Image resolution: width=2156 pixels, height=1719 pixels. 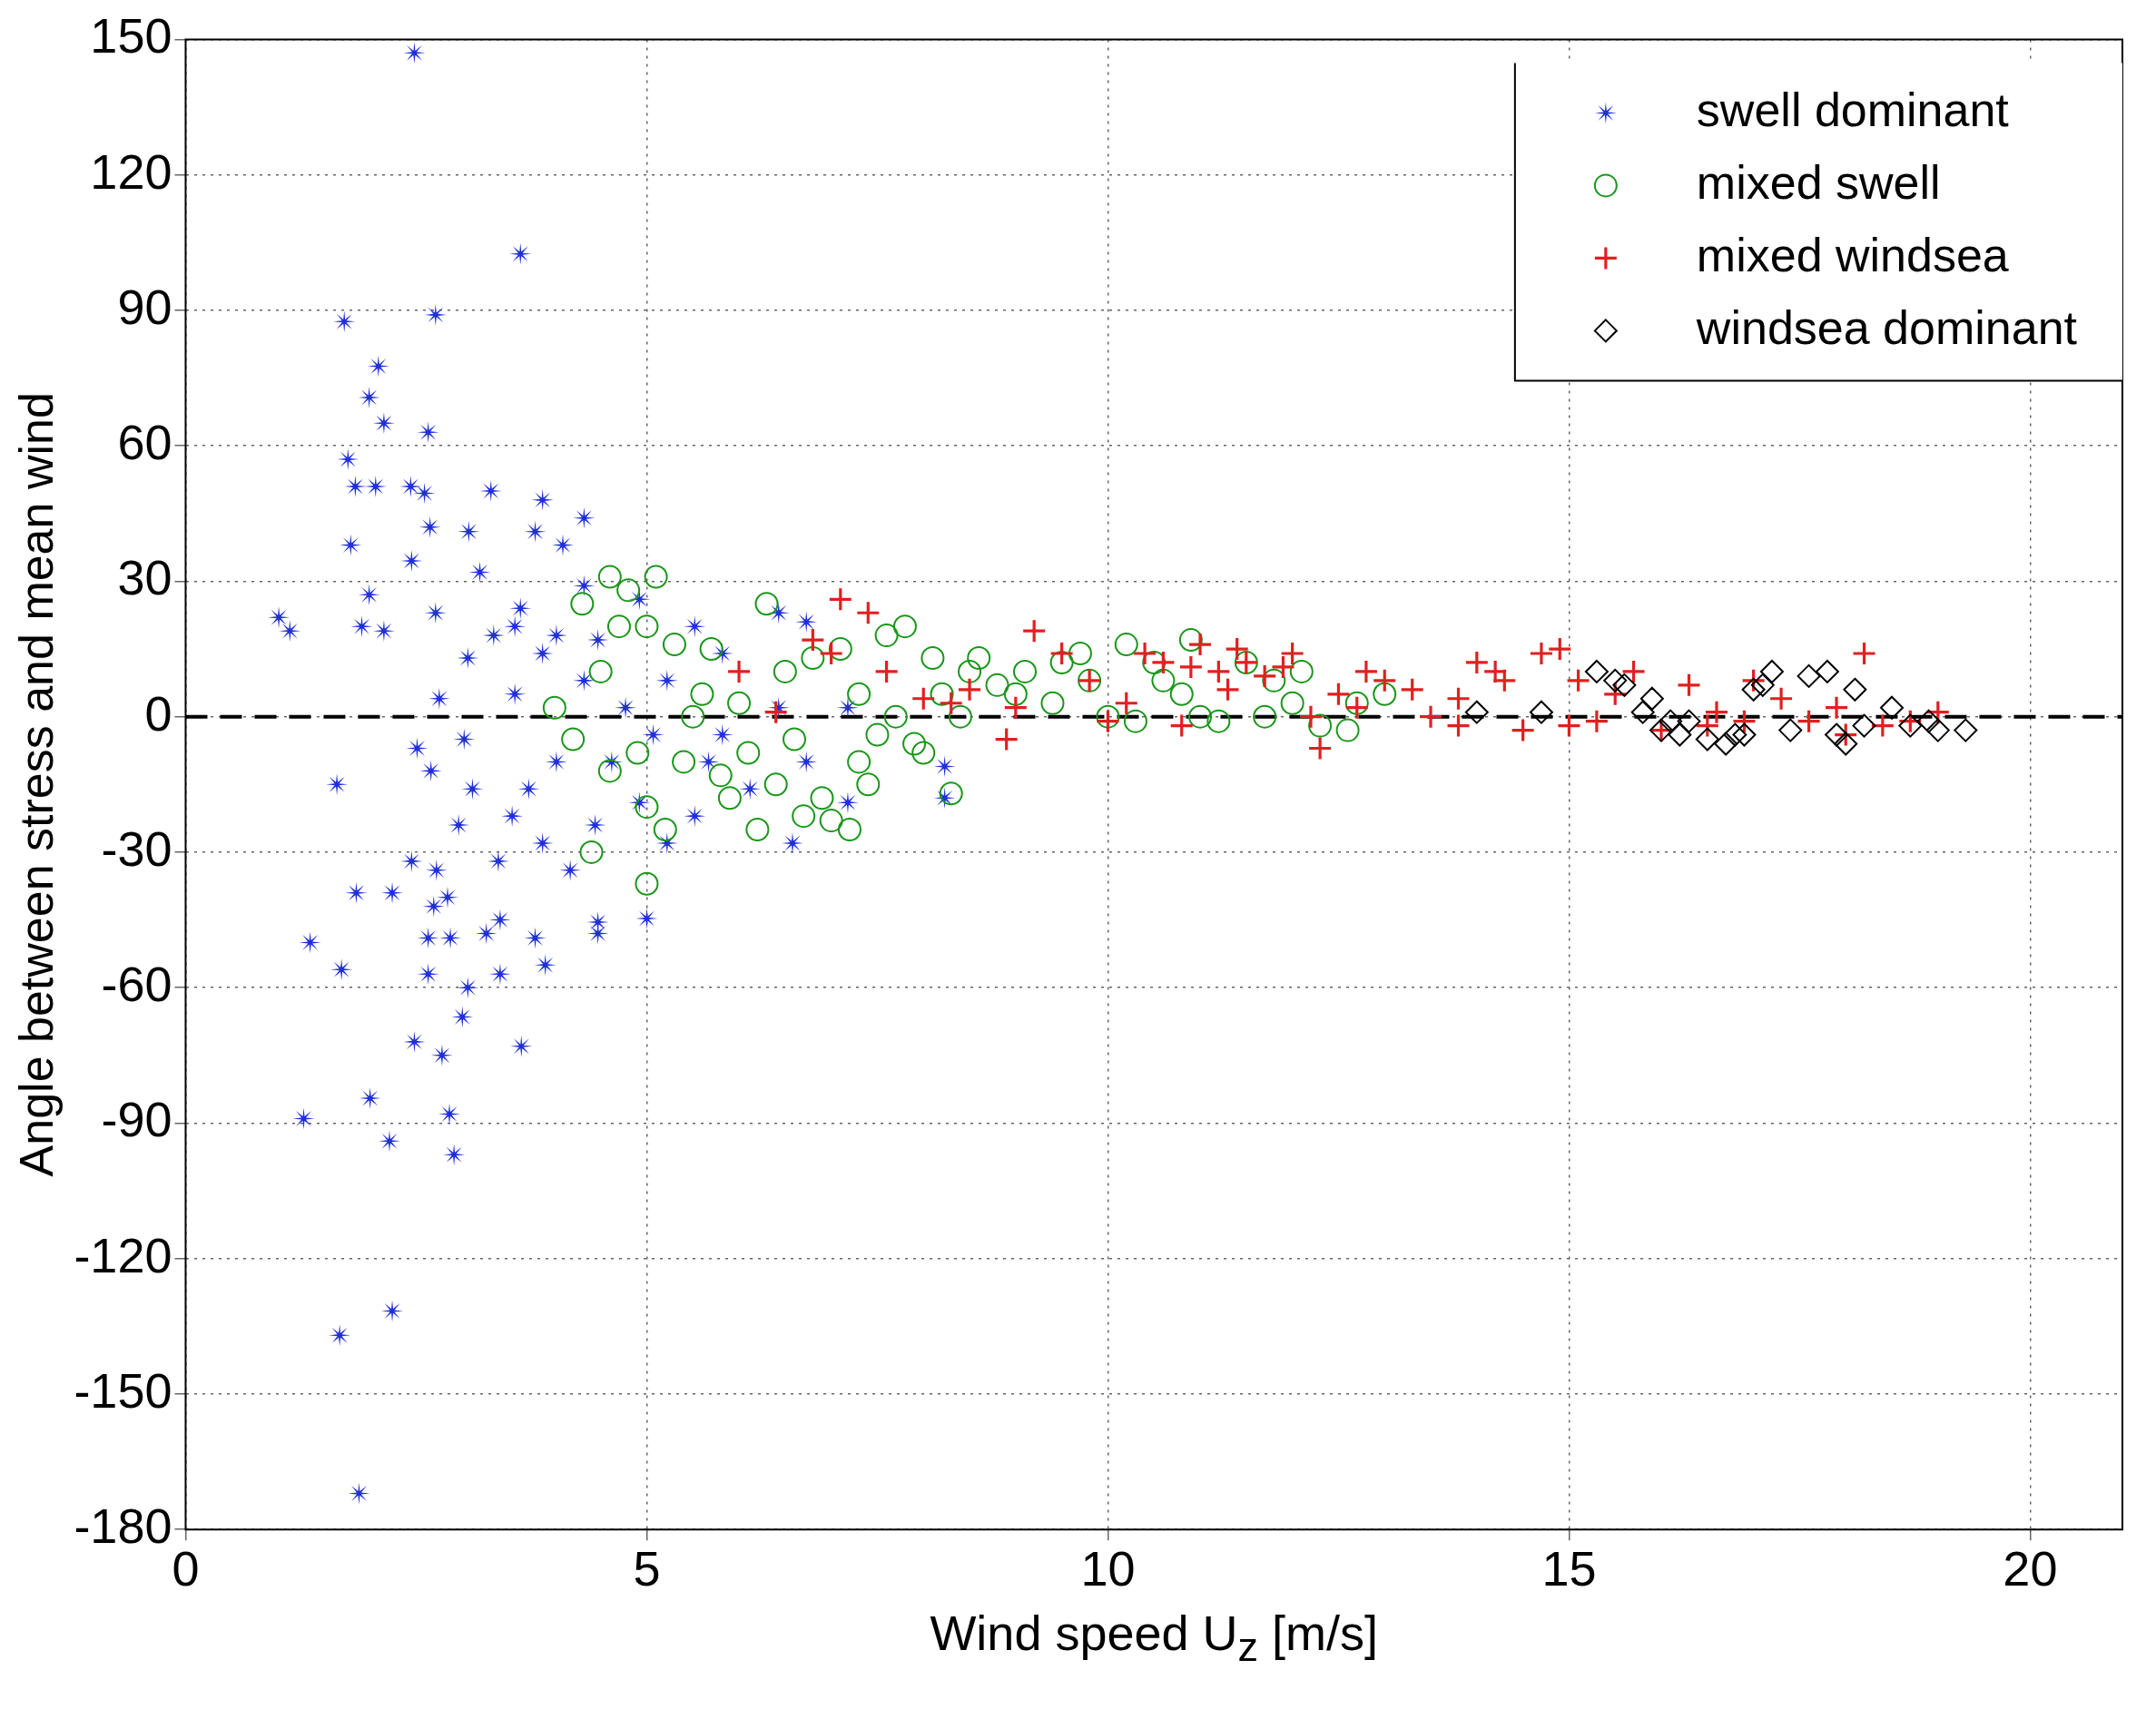 What do you see at coordinates (136, 984) in the screenshot?
I see `y-tick-label: -60` at bounding box center [136, 984].